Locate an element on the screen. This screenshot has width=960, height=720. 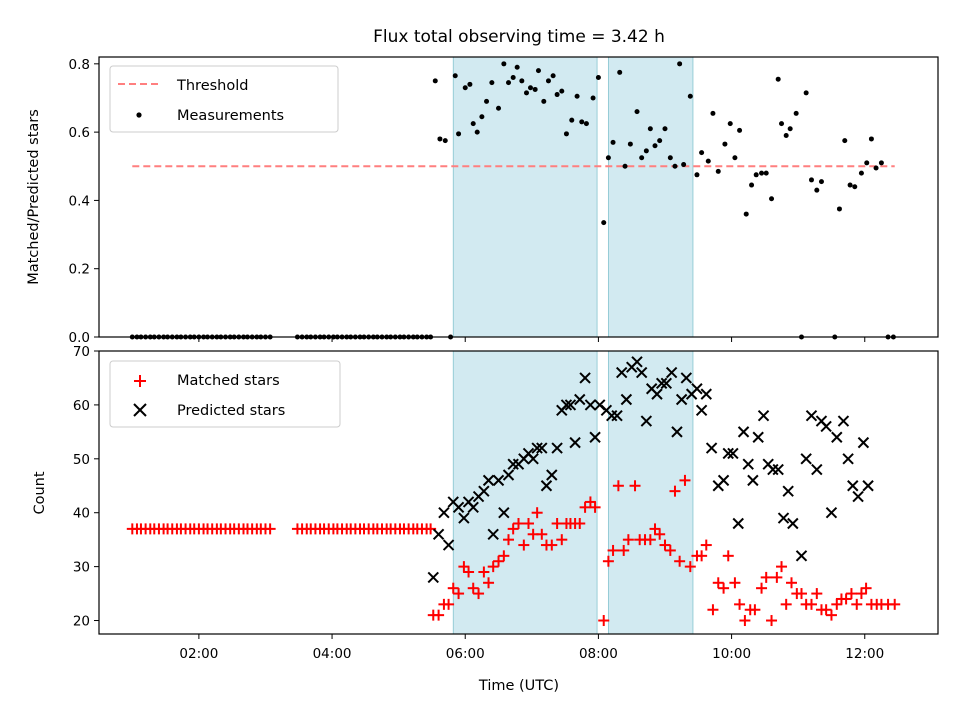
y-tick-label: 0.2 is located at coordinates (79, 270).